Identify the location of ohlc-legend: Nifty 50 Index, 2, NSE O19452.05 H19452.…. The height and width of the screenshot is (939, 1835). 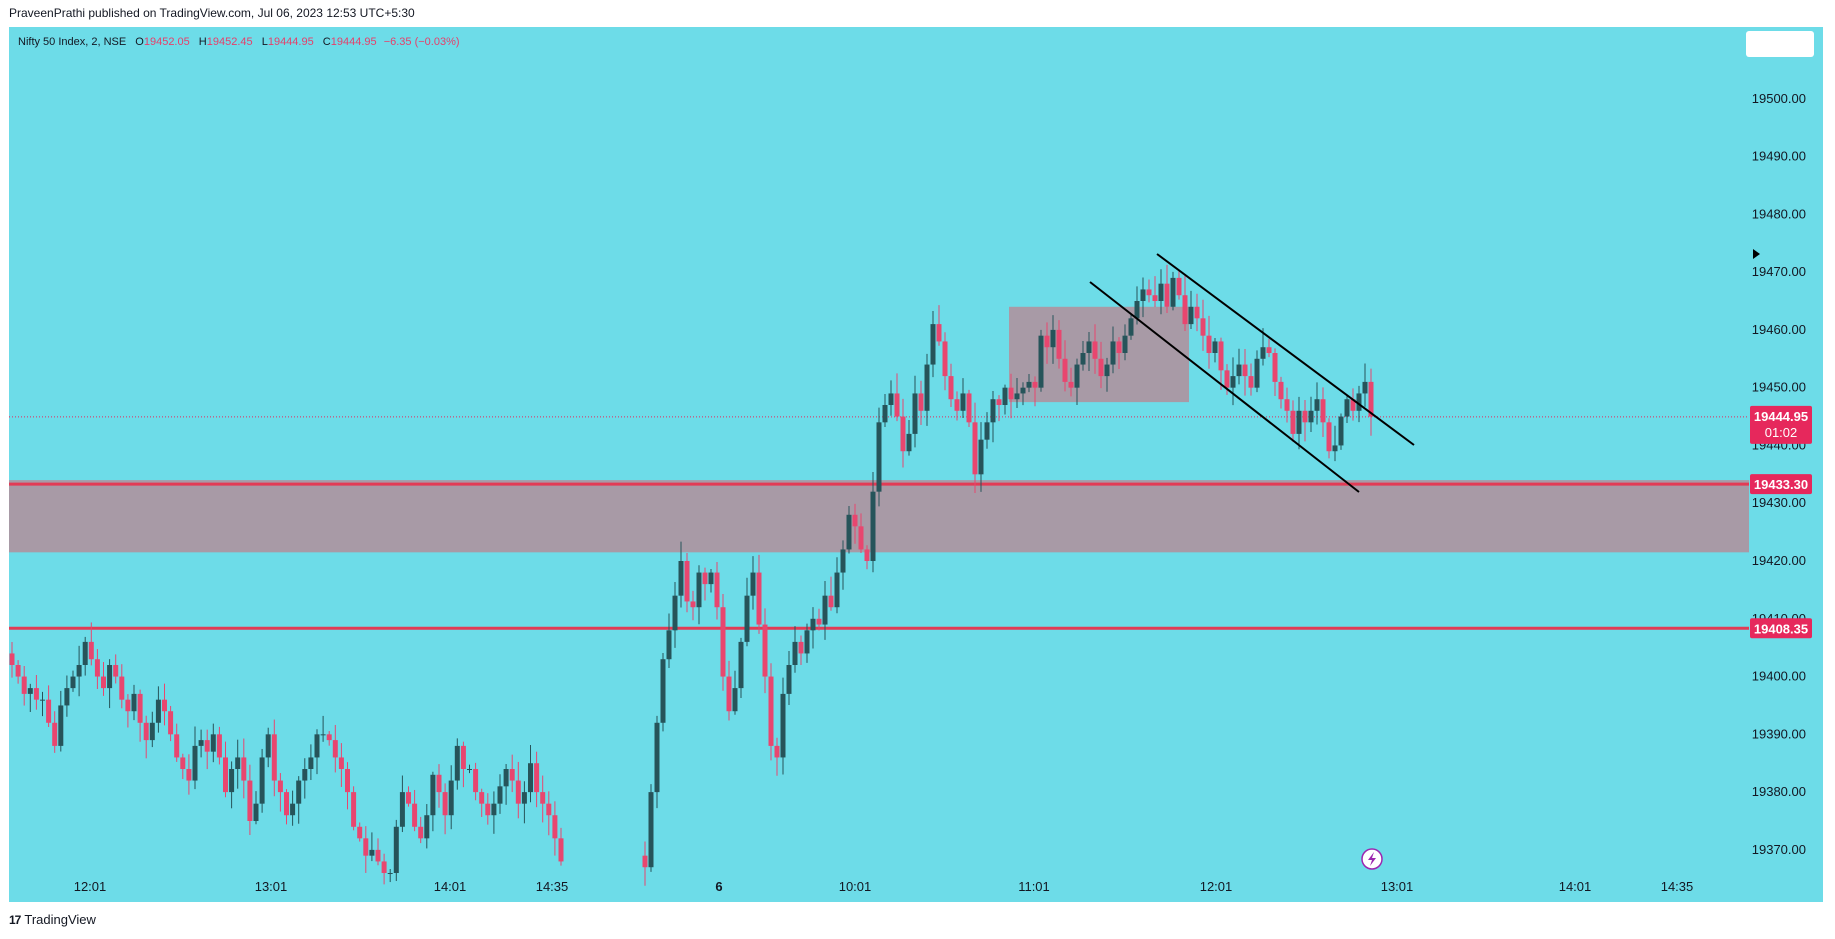
(239, 42).